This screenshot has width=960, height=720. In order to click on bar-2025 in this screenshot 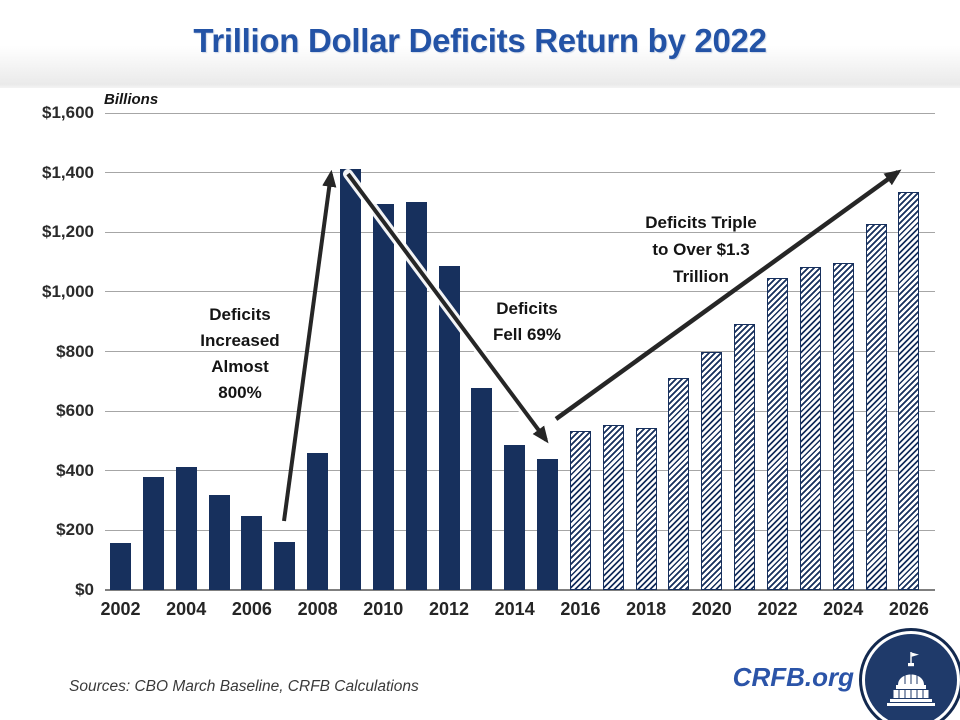, I will do `click(876, 407)`.